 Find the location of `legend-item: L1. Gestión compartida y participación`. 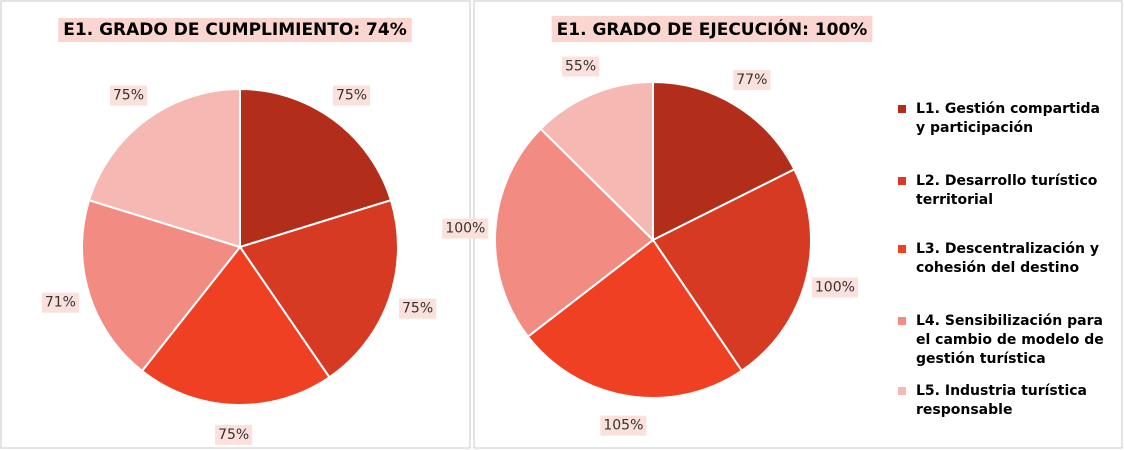

legend-item: L1. Gestión compartida y participación is located at coordinates (1005, 119).